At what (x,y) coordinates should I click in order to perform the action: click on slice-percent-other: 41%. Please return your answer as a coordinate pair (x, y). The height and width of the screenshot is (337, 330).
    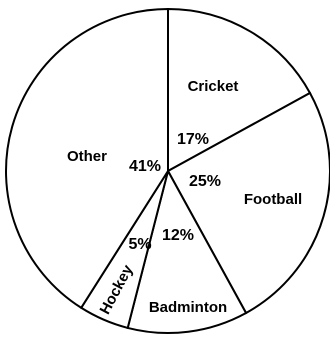
    Looking at the image, I should click on (145, 166).